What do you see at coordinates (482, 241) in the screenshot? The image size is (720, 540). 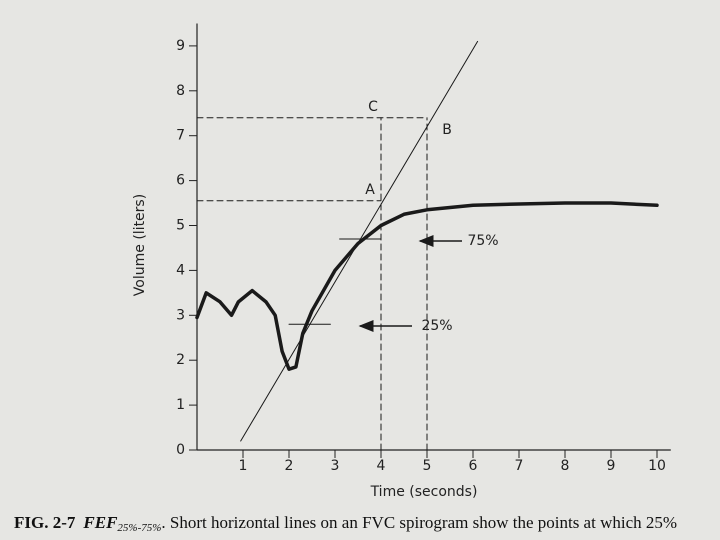 I see `annotation: 75%` at bounding box center [482, 241].